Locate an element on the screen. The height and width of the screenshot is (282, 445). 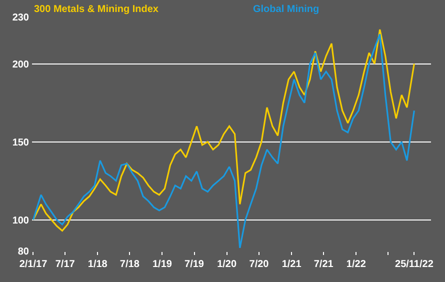
y-tick-label: 150 is located at coordinates (21, 142).